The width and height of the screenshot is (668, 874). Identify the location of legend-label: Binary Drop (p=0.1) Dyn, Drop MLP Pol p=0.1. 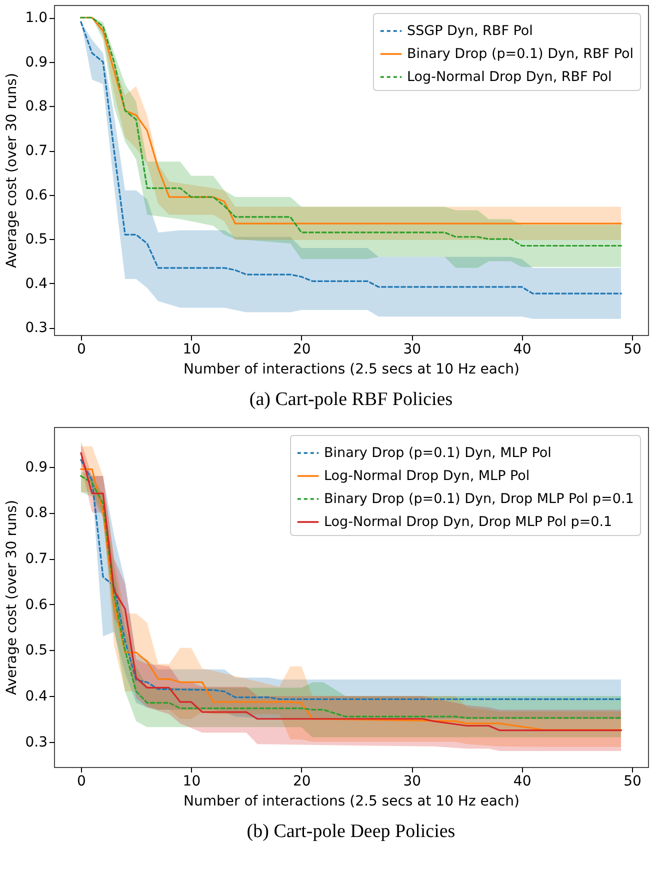
(479, 499).